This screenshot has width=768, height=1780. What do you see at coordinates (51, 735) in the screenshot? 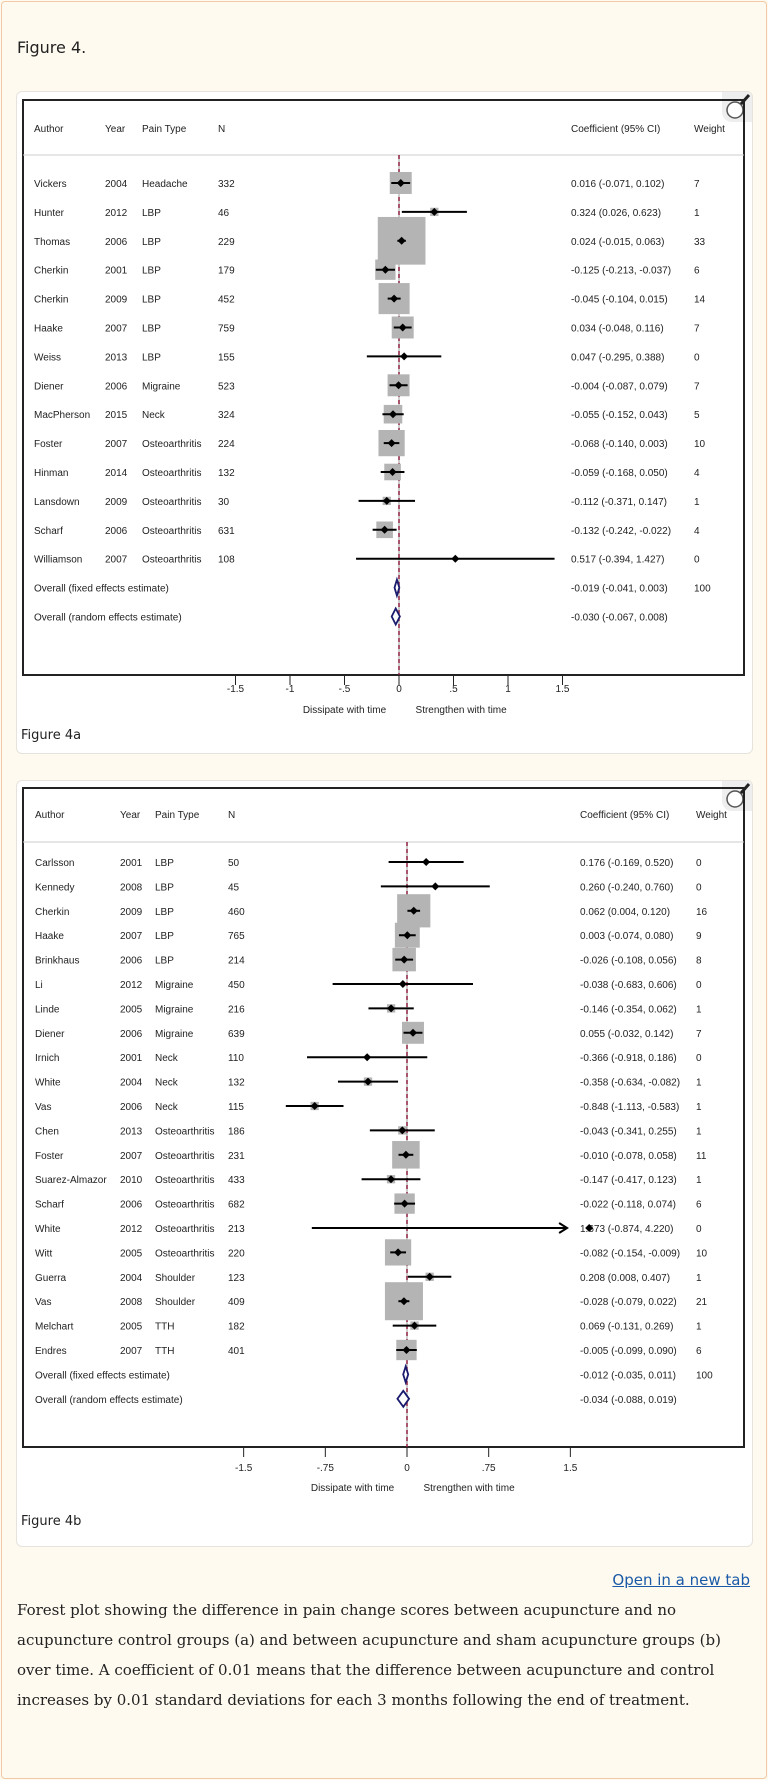
I see `figure-4a-label: Figure 4a` at bounding box center [51, 735].